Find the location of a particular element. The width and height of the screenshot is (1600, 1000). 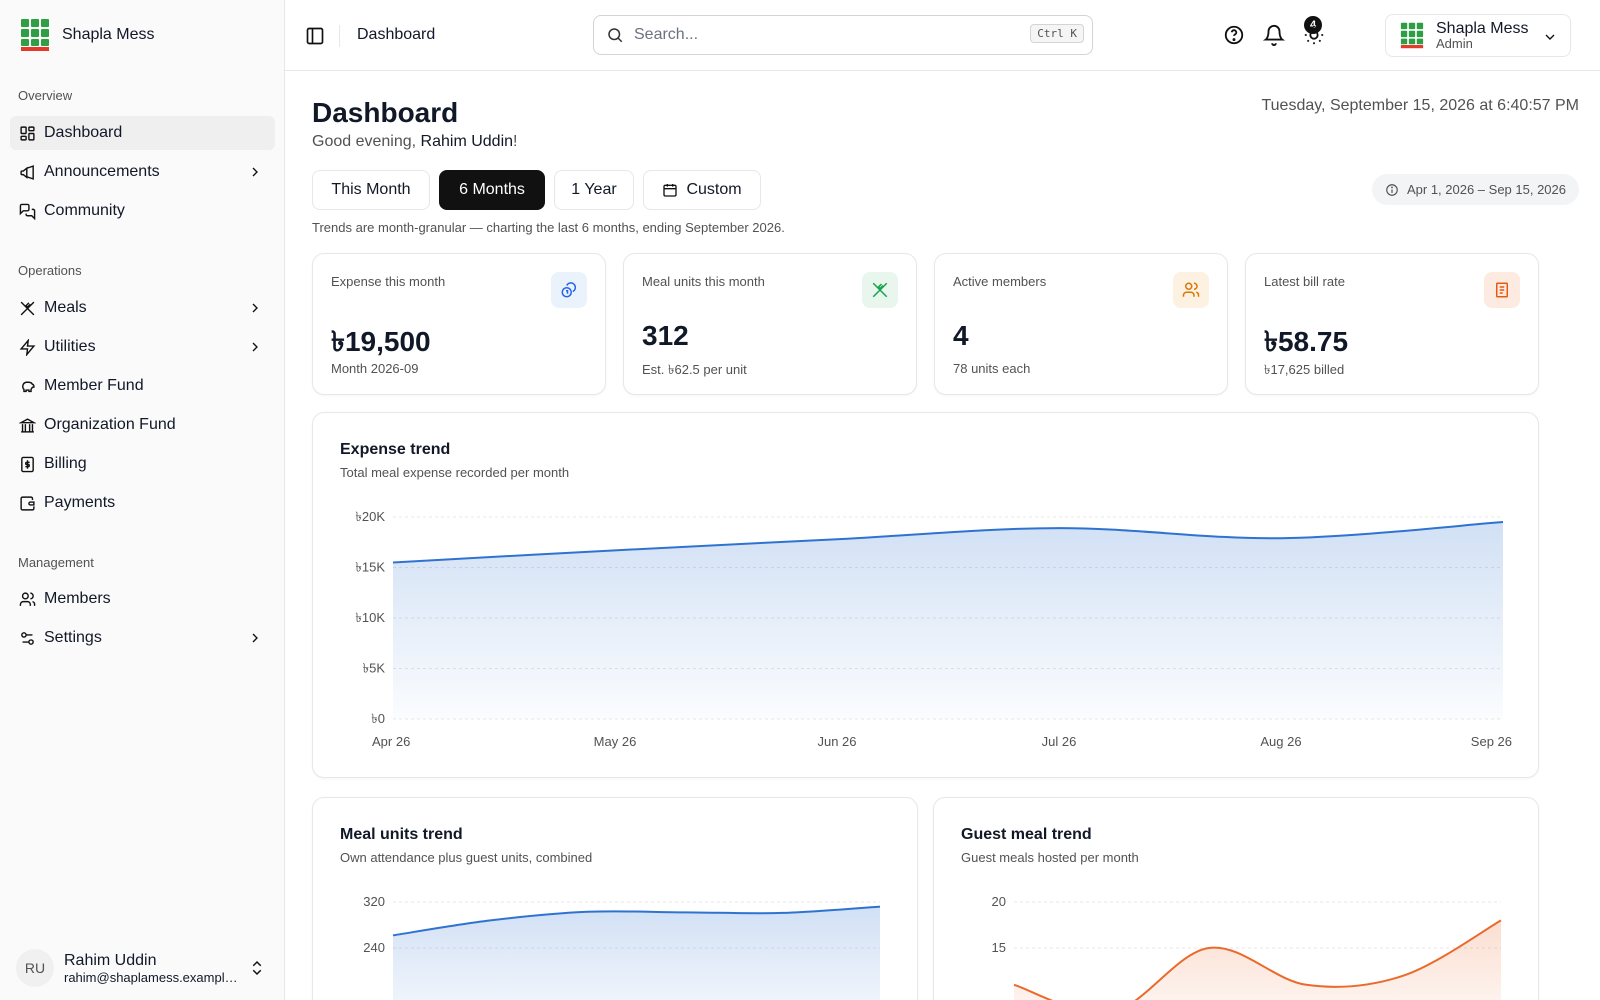

y-tick-label: ৳15K is located at coordinates (370, 567).